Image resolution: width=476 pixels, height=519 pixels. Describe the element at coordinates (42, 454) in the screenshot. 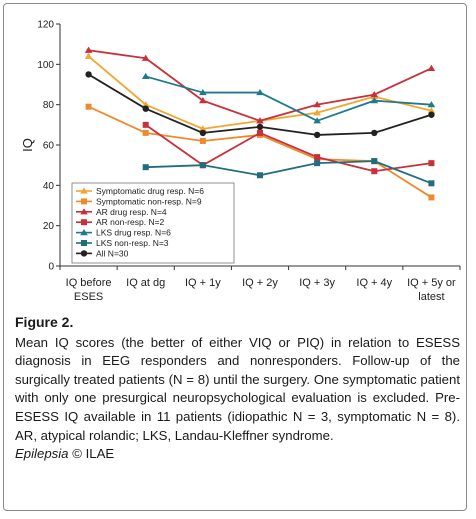

I see `journal-name: Epilepsia` at that location.